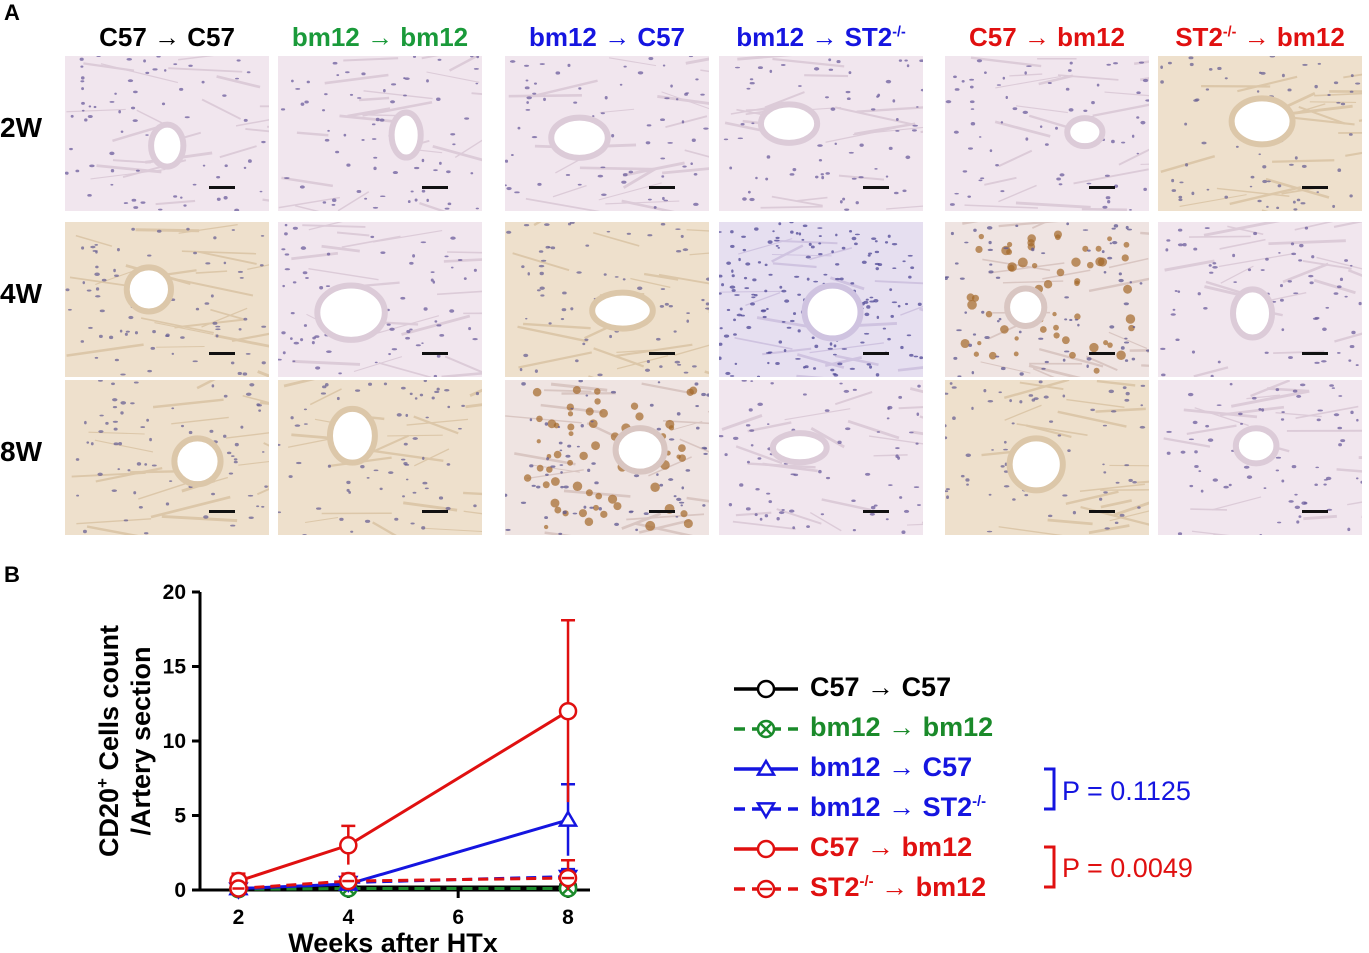  I want to click on panel-b-label: B, so click(12, 574).